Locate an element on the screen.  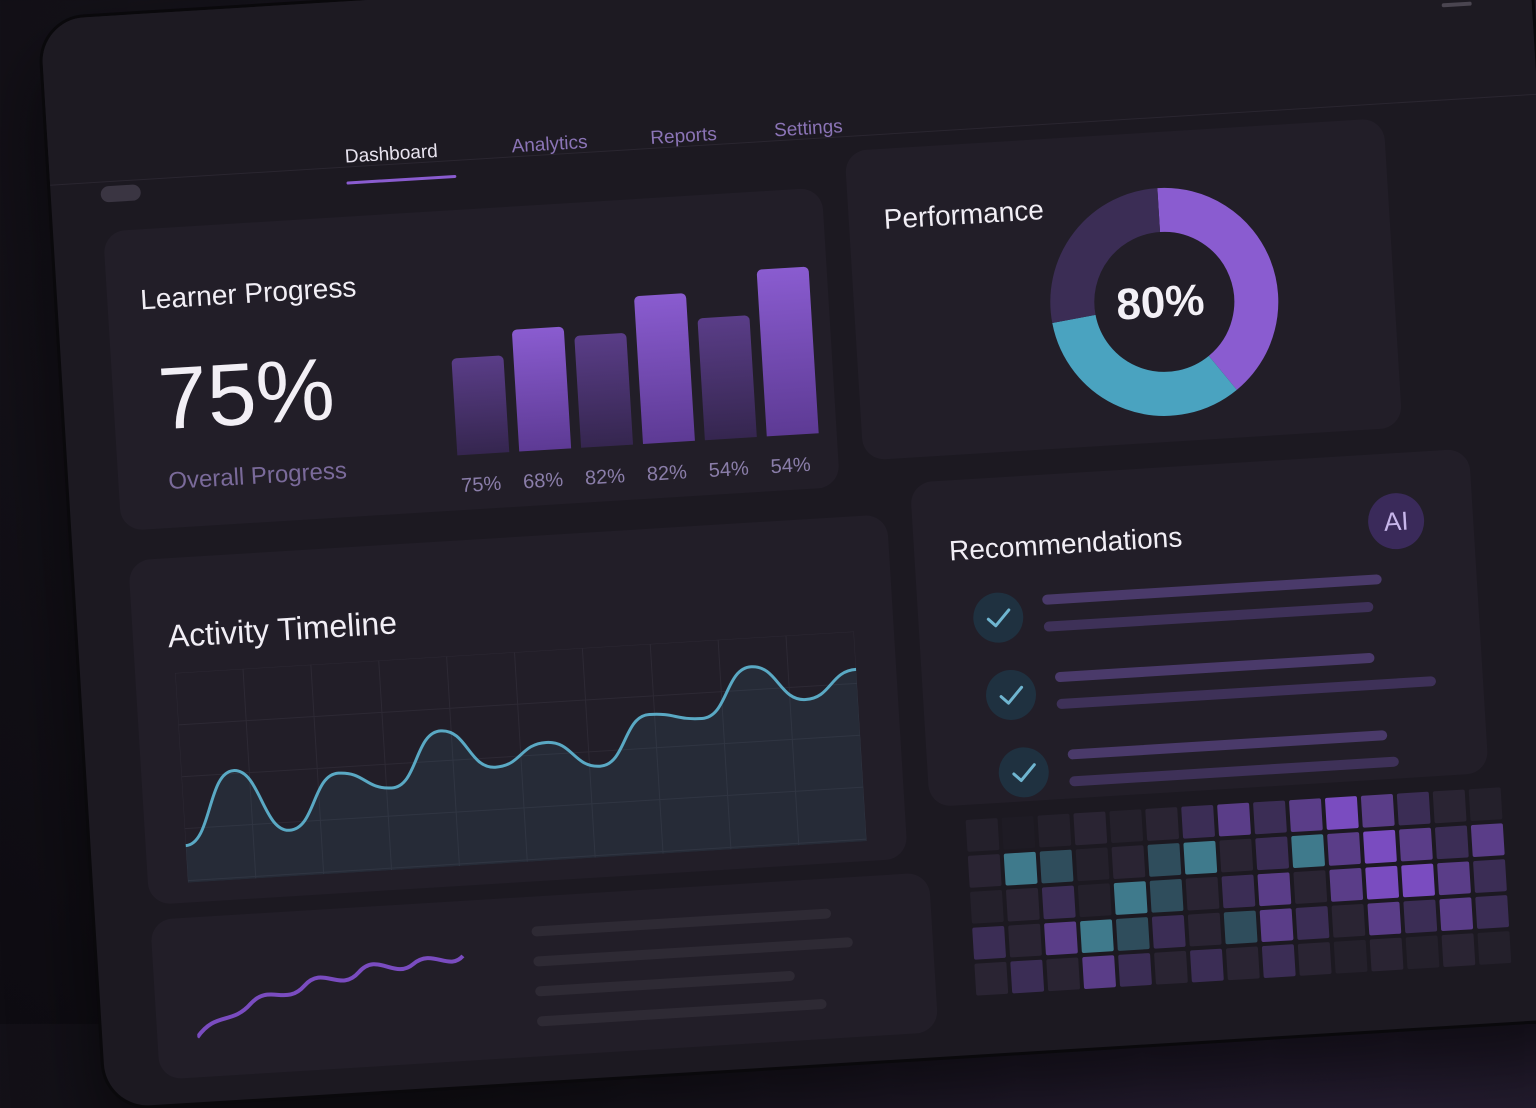
performance-value: 80% is located at coordinates (1160, 302).